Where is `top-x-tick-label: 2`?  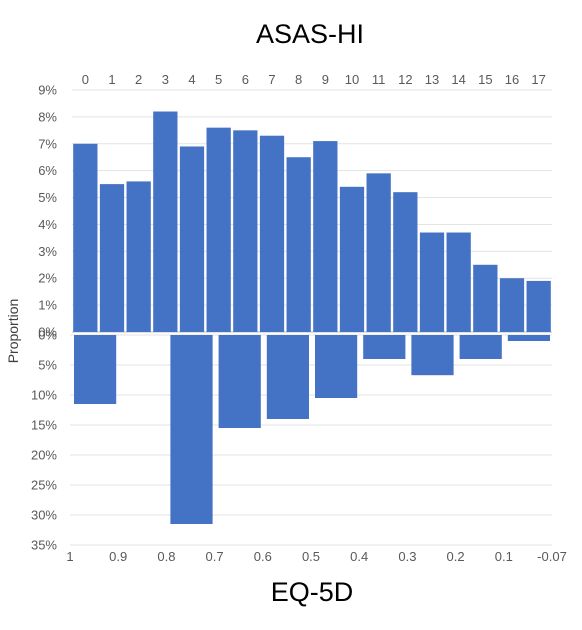 top-x-tick-label: 2 is located at coordinates (138, 79).